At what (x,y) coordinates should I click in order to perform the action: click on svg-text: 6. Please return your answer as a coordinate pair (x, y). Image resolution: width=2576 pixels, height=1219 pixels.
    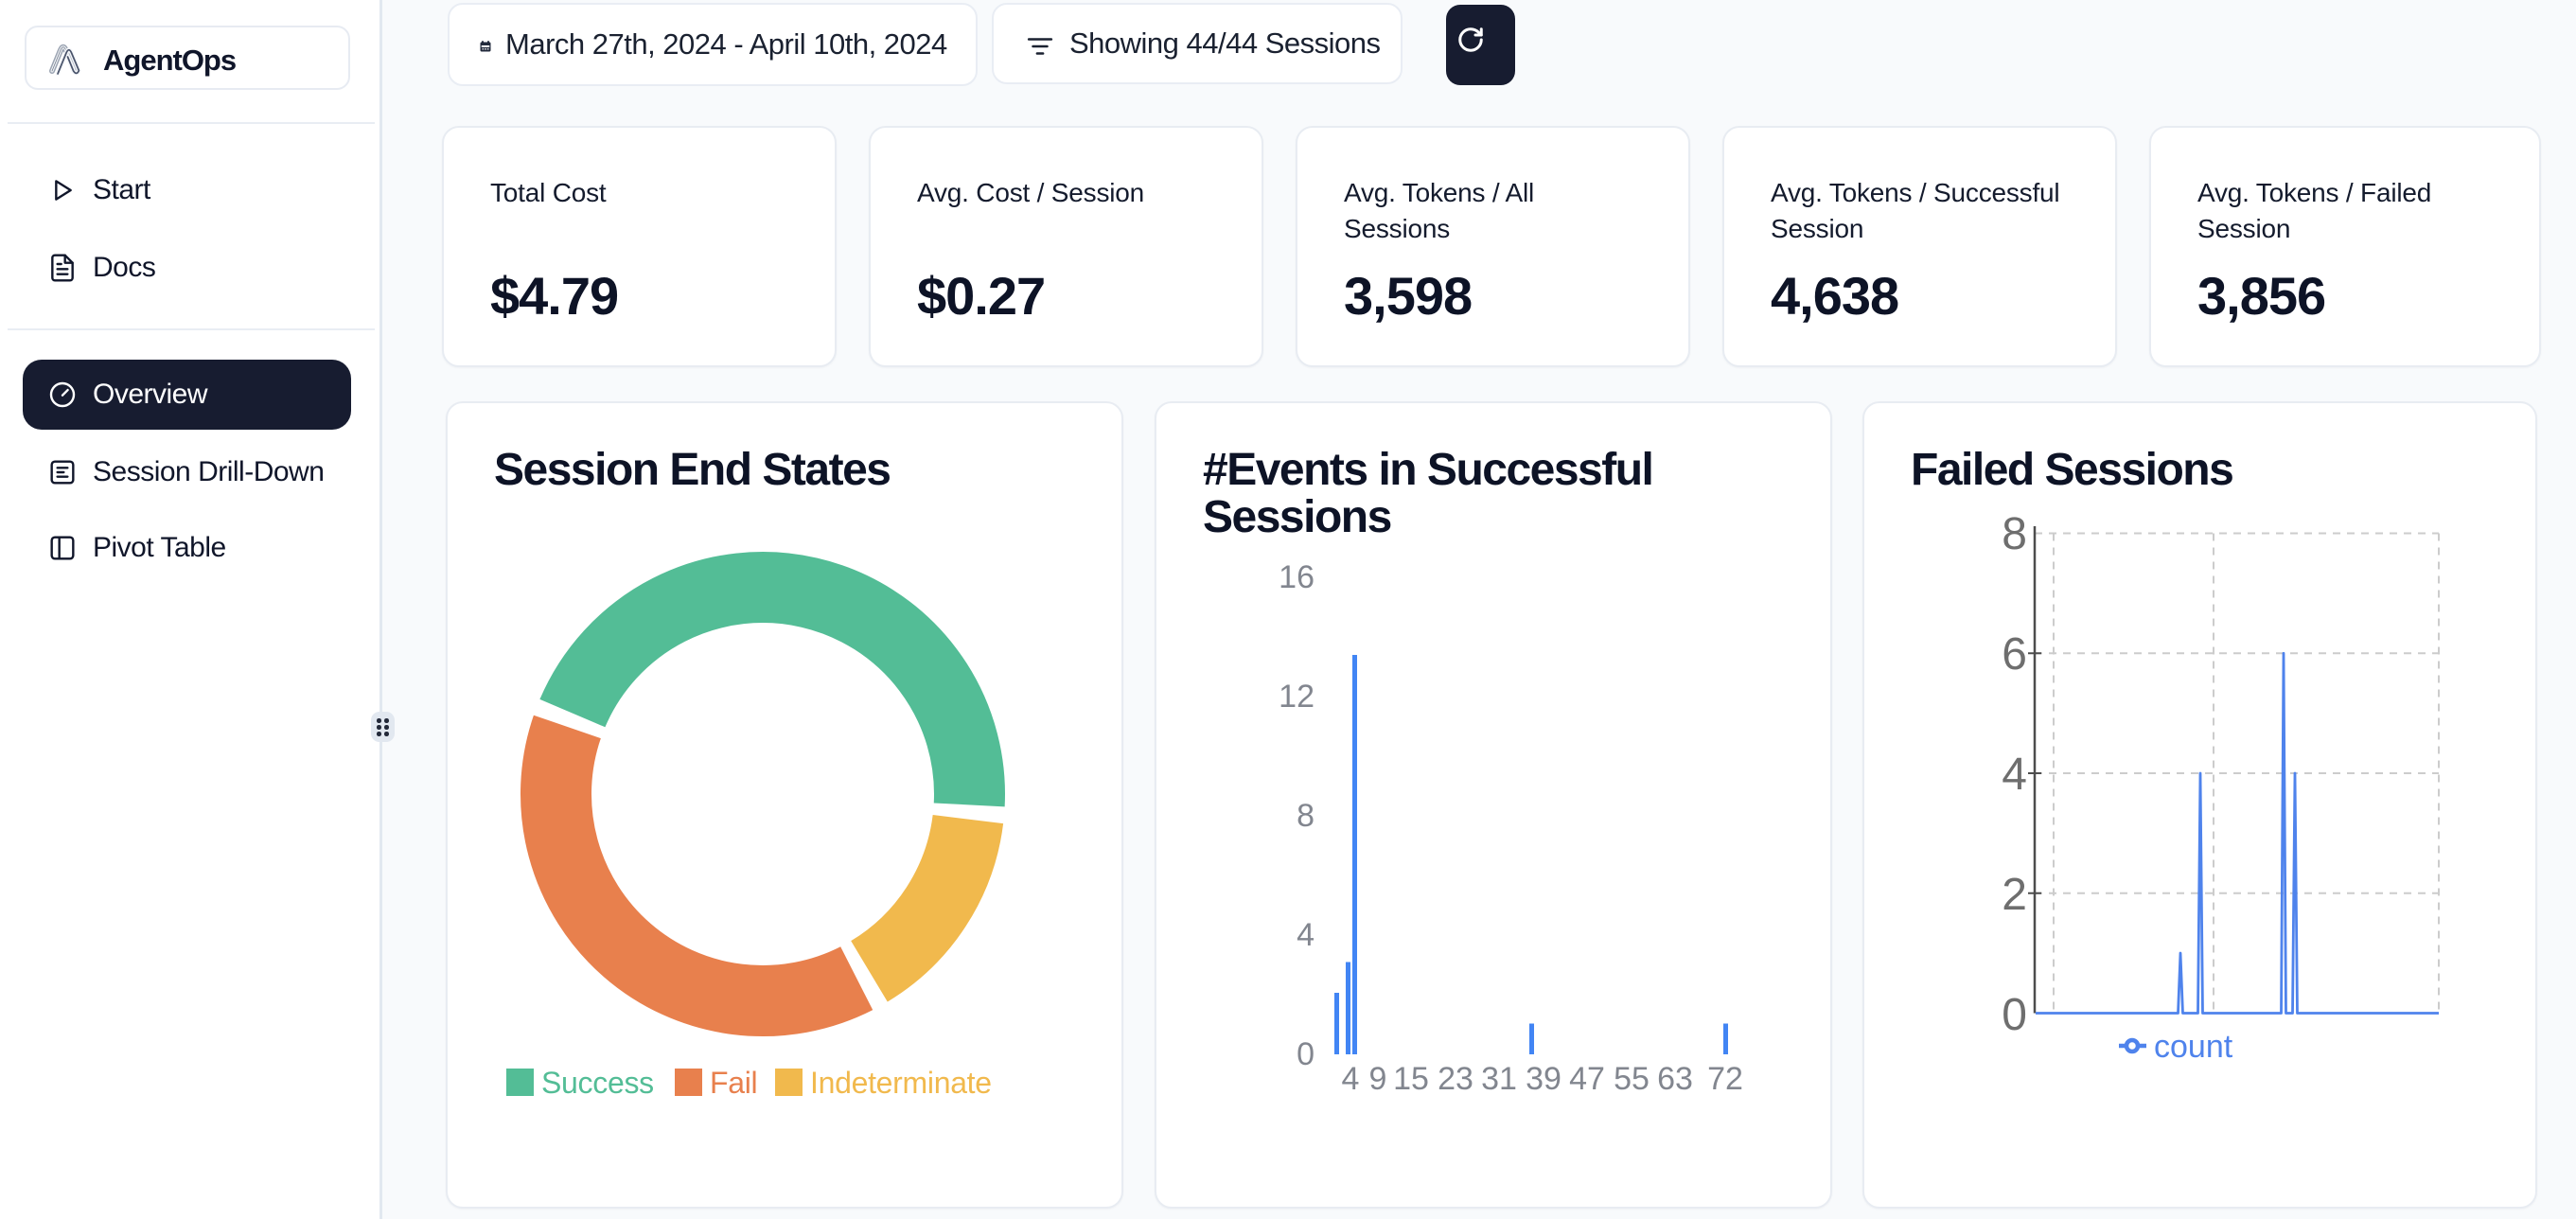
    Looking at the image, I should click on (2014, 654).